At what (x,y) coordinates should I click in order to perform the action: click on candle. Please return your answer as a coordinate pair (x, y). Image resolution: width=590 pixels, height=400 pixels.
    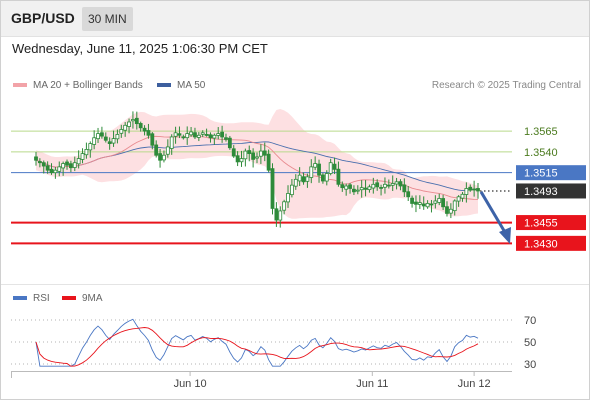
    Looking at the image, I should click on (229, 142).